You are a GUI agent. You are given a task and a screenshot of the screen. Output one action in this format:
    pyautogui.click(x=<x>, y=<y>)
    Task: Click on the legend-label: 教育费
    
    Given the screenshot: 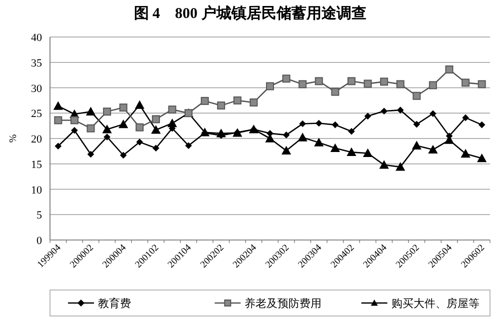 What is the action you would take?
    pyautogui.click(x=114, y=303)
    